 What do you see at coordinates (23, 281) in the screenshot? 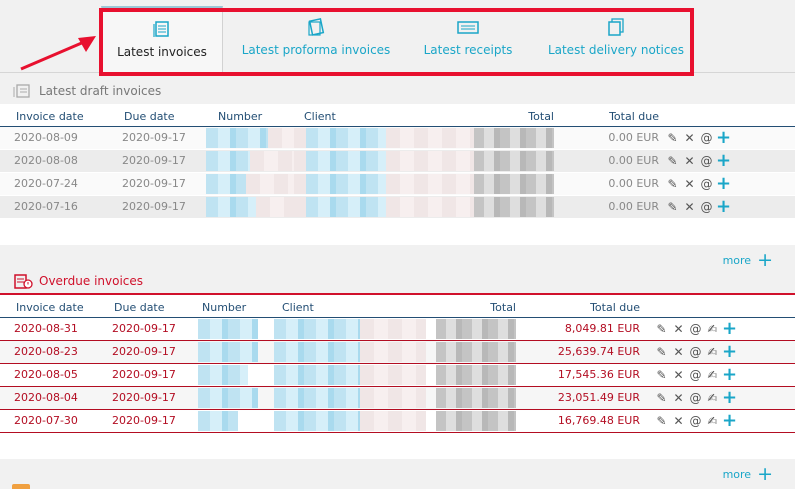
I see `overdue-invoice-icon` at bounding box center [23, 281].